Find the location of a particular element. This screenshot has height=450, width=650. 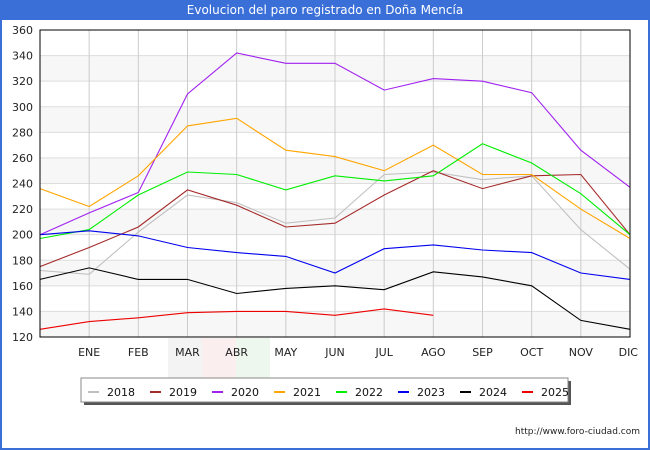

y-tick-label: 240 is located at coordinates (22, 184).